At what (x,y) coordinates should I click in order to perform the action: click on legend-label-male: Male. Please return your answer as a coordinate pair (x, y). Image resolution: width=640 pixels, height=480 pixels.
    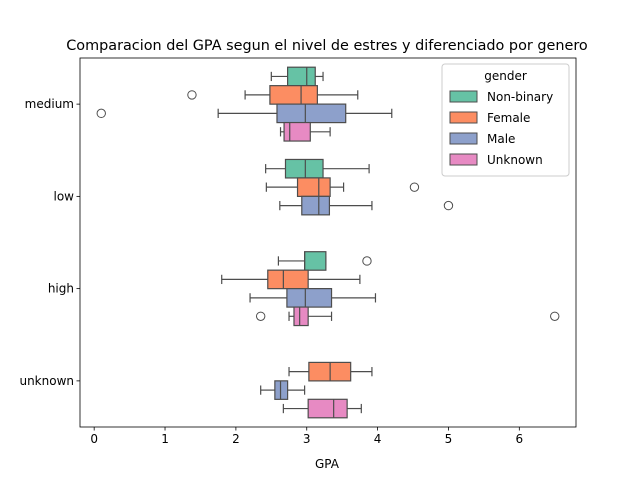
    Looking at the image, I should click on (501, 139).